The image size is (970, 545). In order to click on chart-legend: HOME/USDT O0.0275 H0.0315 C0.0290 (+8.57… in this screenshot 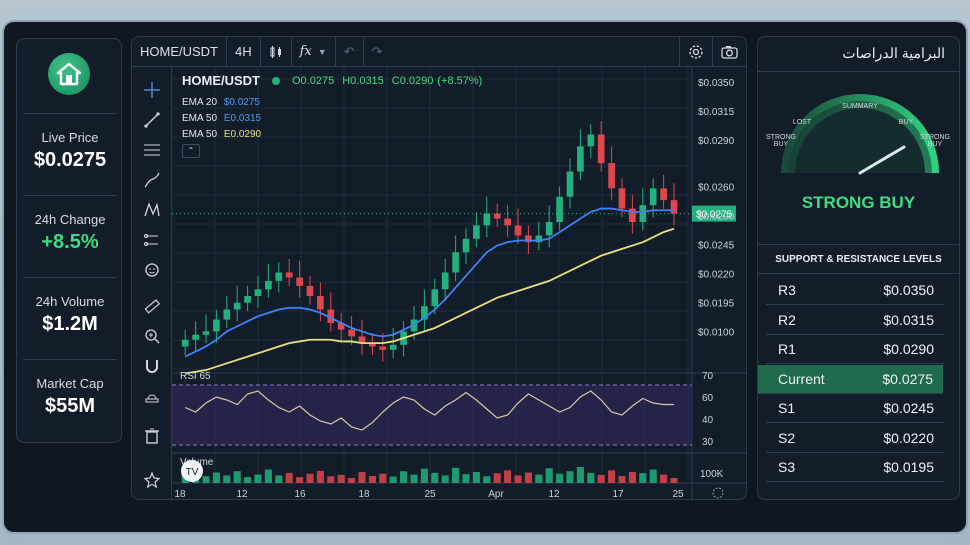, I will do `click(332, 115)`.